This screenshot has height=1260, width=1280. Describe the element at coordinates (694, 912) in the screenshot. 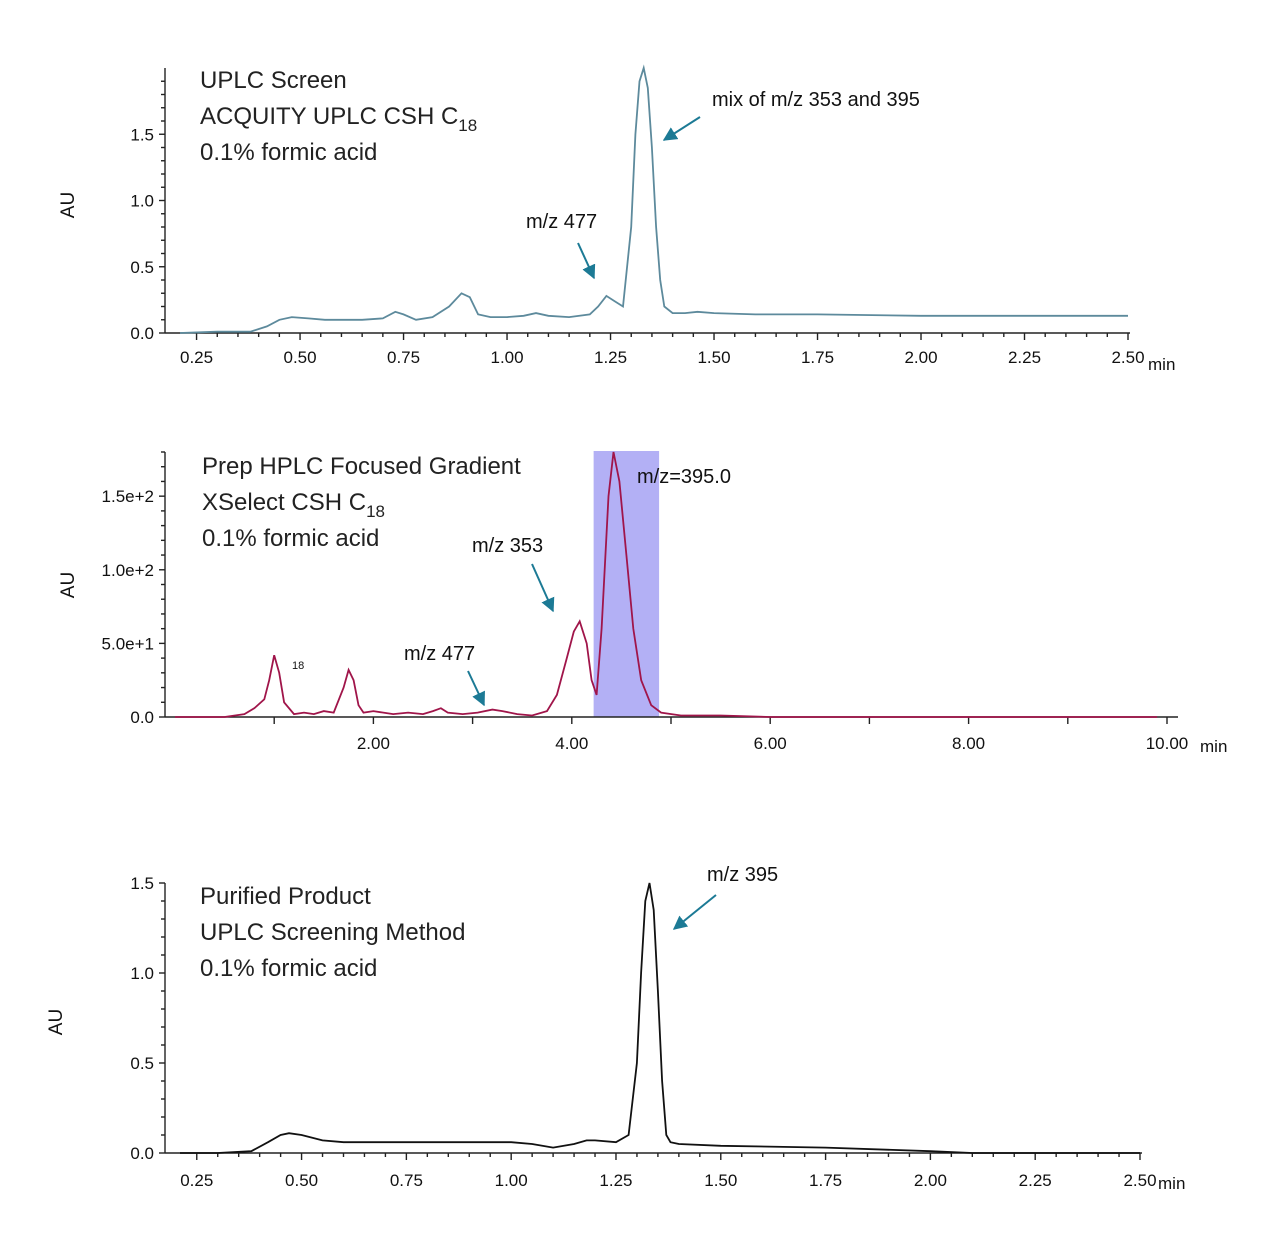

I see `annotation-mz395-arrow` at that location.